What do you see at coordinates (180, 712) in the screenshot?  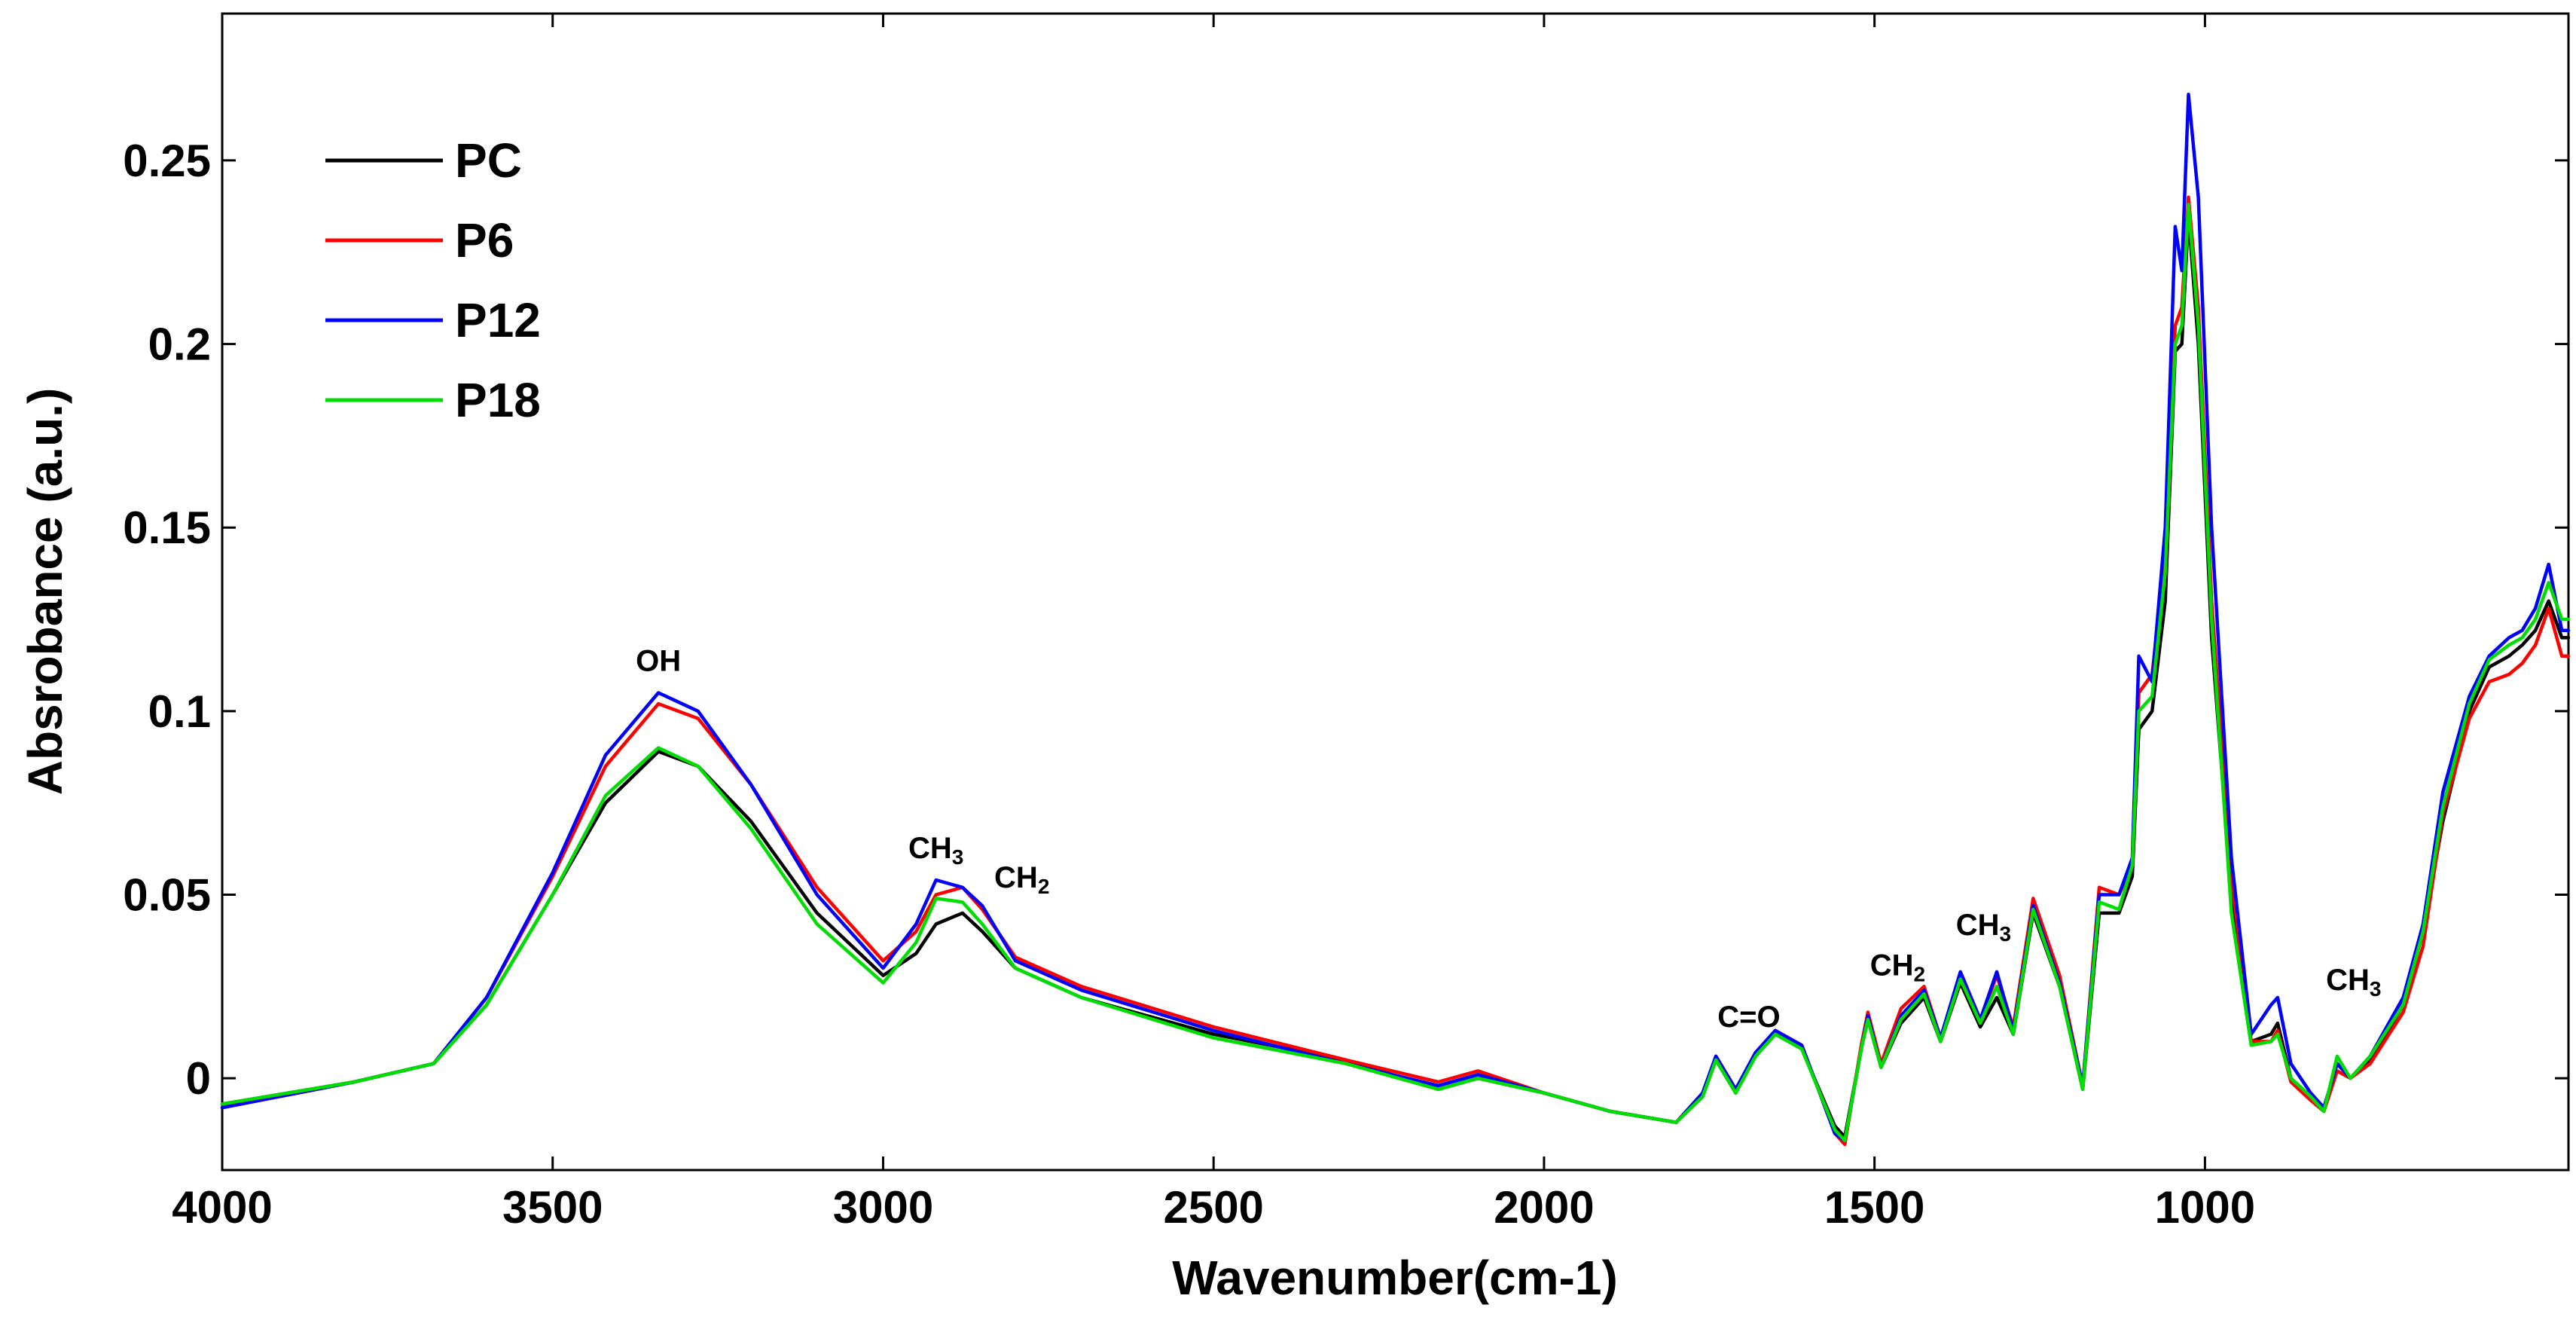 I see `y-tick-label: 0.1` at bounding box center [180, 712].